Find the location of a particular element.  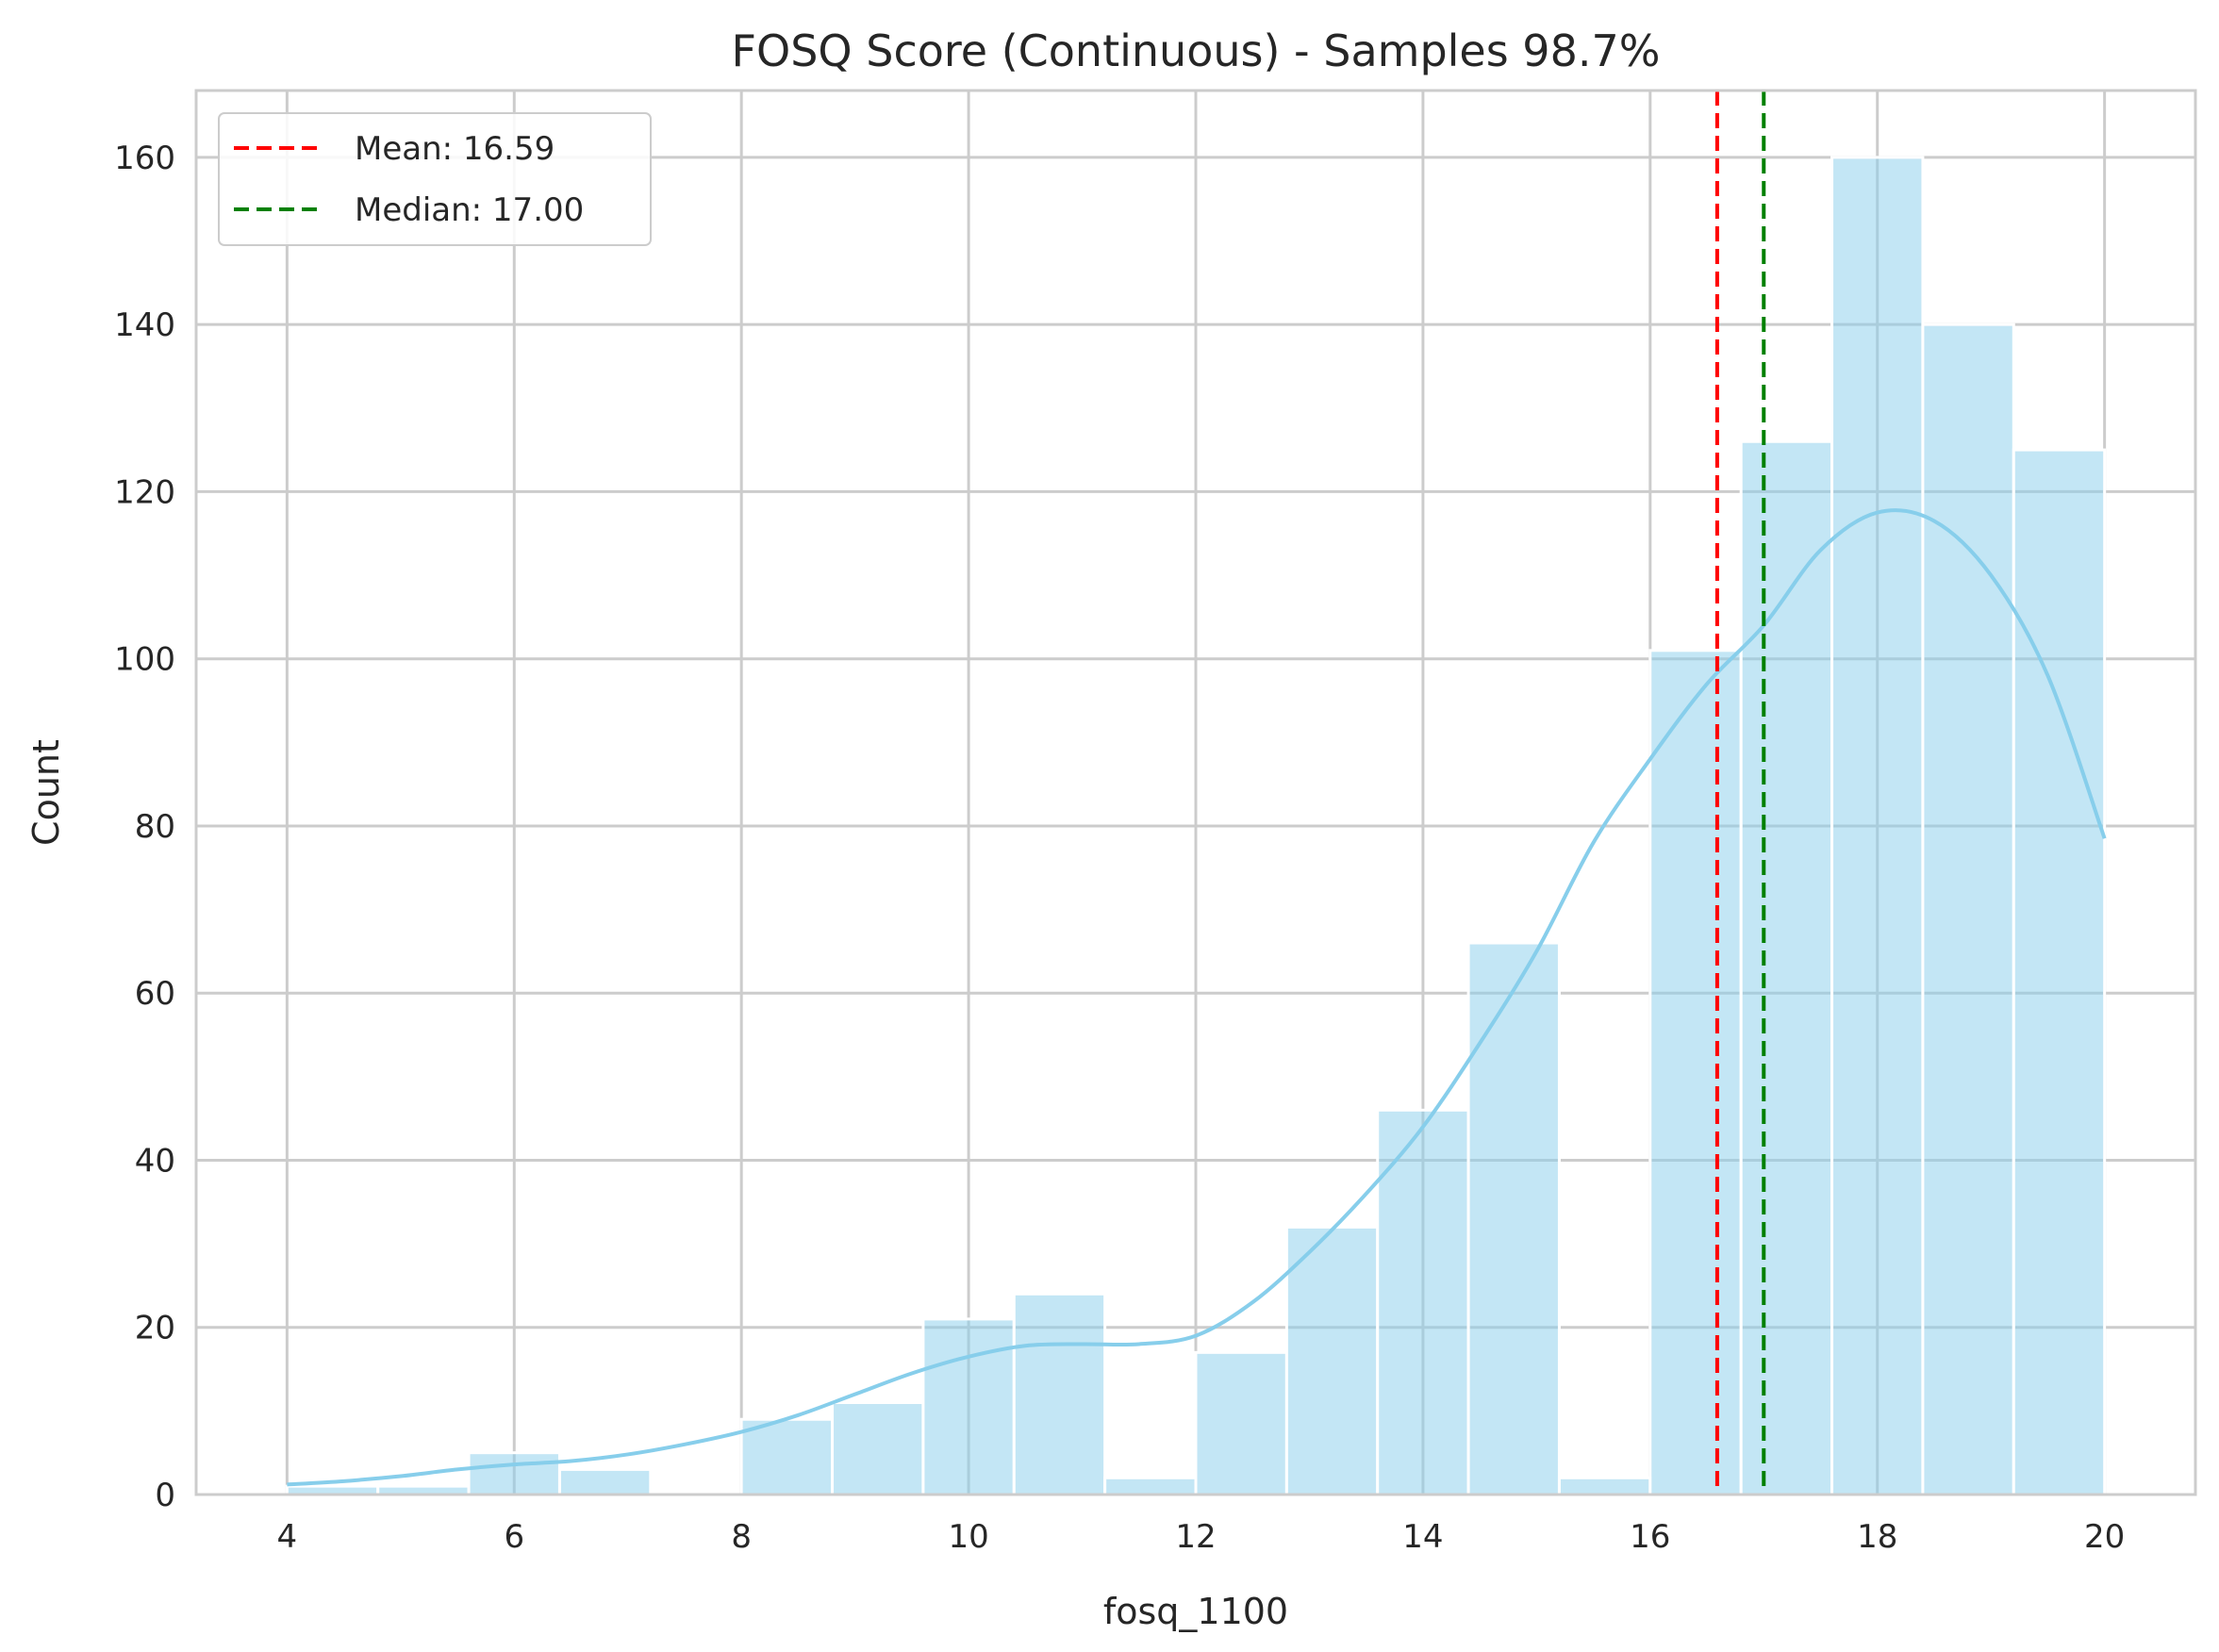

x-tick-label: 10 is located at coordinates (968, 1537).